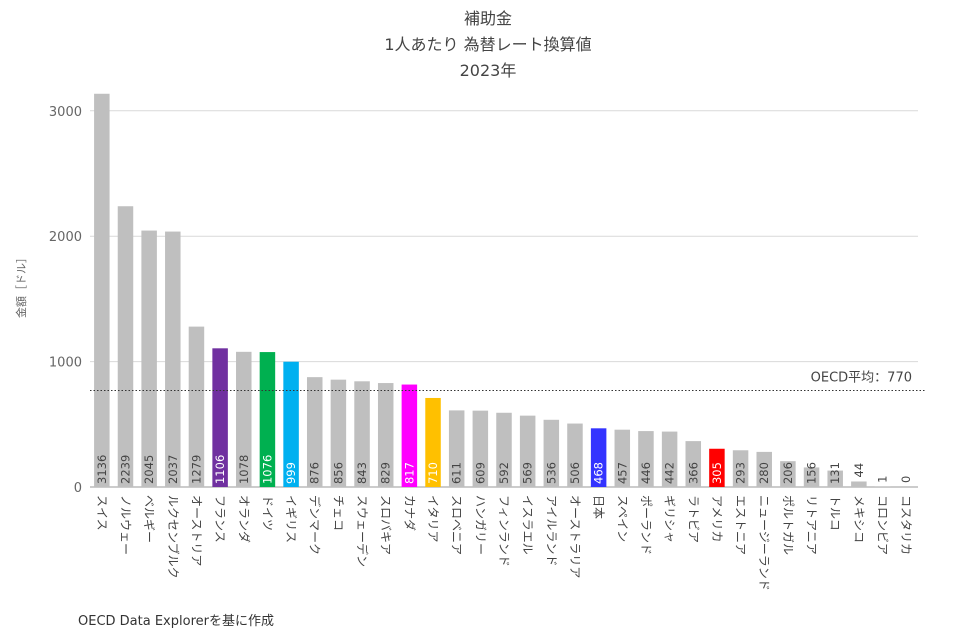  What do you see at coordinates (812, 525) in the screenshot?
I see `category-label: リトアニア` at bounding box center [812, 525].